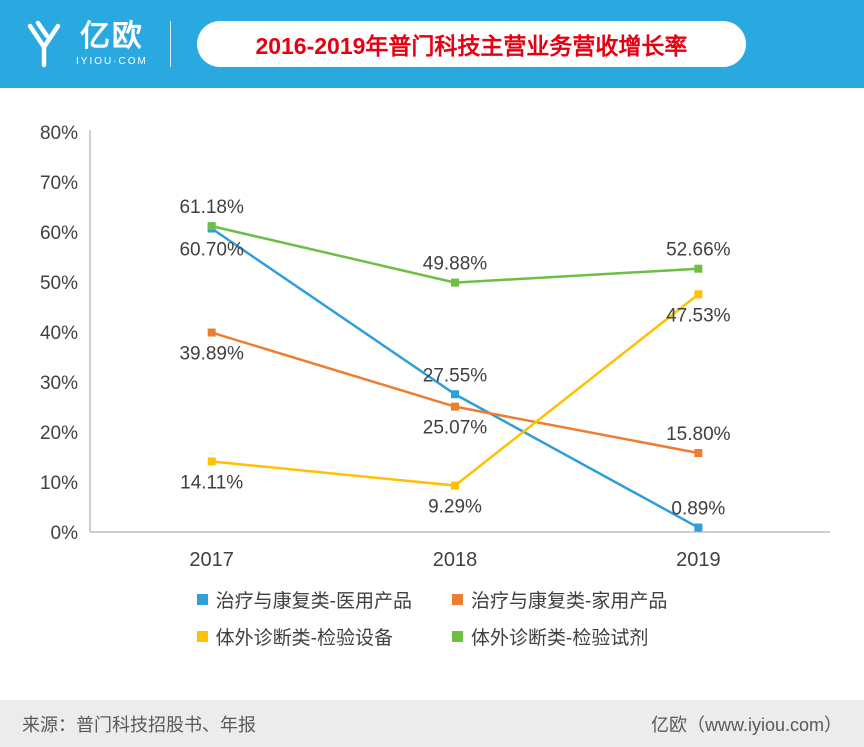 The width and height of the screenshot is (864, 747). I want to click on series-line, so click(455, 390).